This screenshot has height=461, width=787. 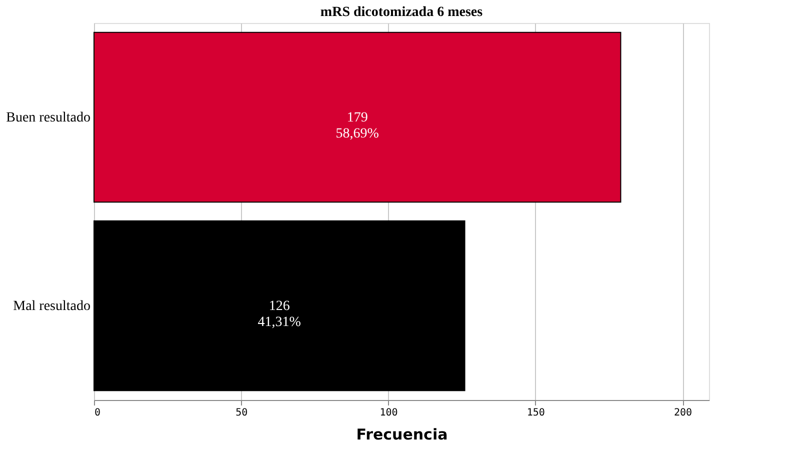 What do you see at coordinates (389, 413) in the screenshot?
I see `x-tick-label: 100` at bounding box center [389, 413].